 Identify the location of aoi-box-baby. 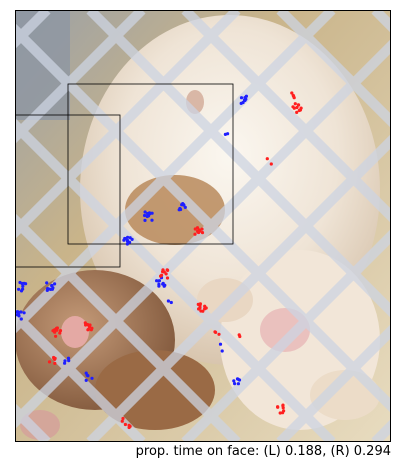
(68, 191).